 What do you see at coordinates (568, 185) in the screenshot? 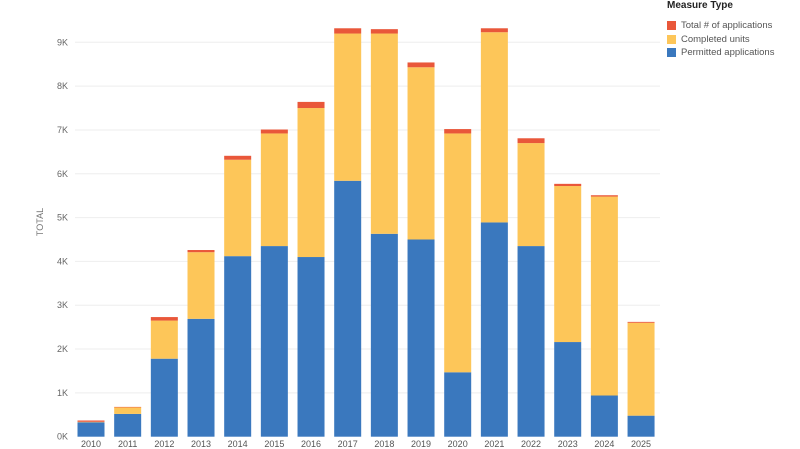
I see `bar-total-of-applications-2023` at bounding box center [568, 185].